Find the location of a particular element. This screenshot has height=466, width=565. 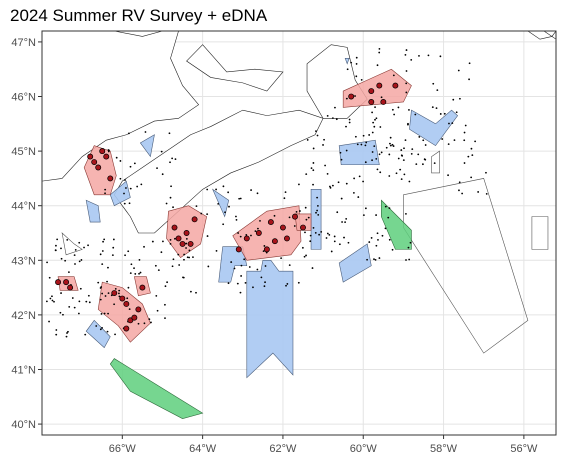

green-area is located at coordinates (156, 388).